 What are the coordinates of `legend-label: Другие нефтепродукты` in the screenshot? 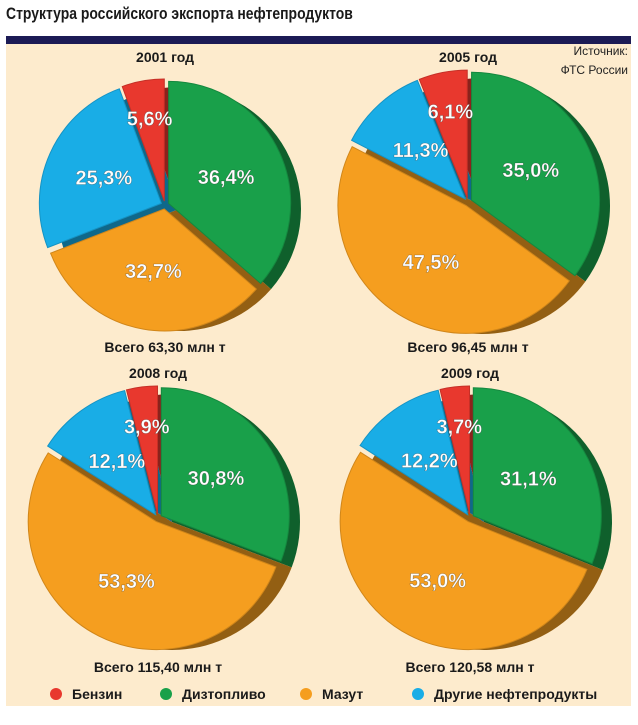 It's located at (516, 694).